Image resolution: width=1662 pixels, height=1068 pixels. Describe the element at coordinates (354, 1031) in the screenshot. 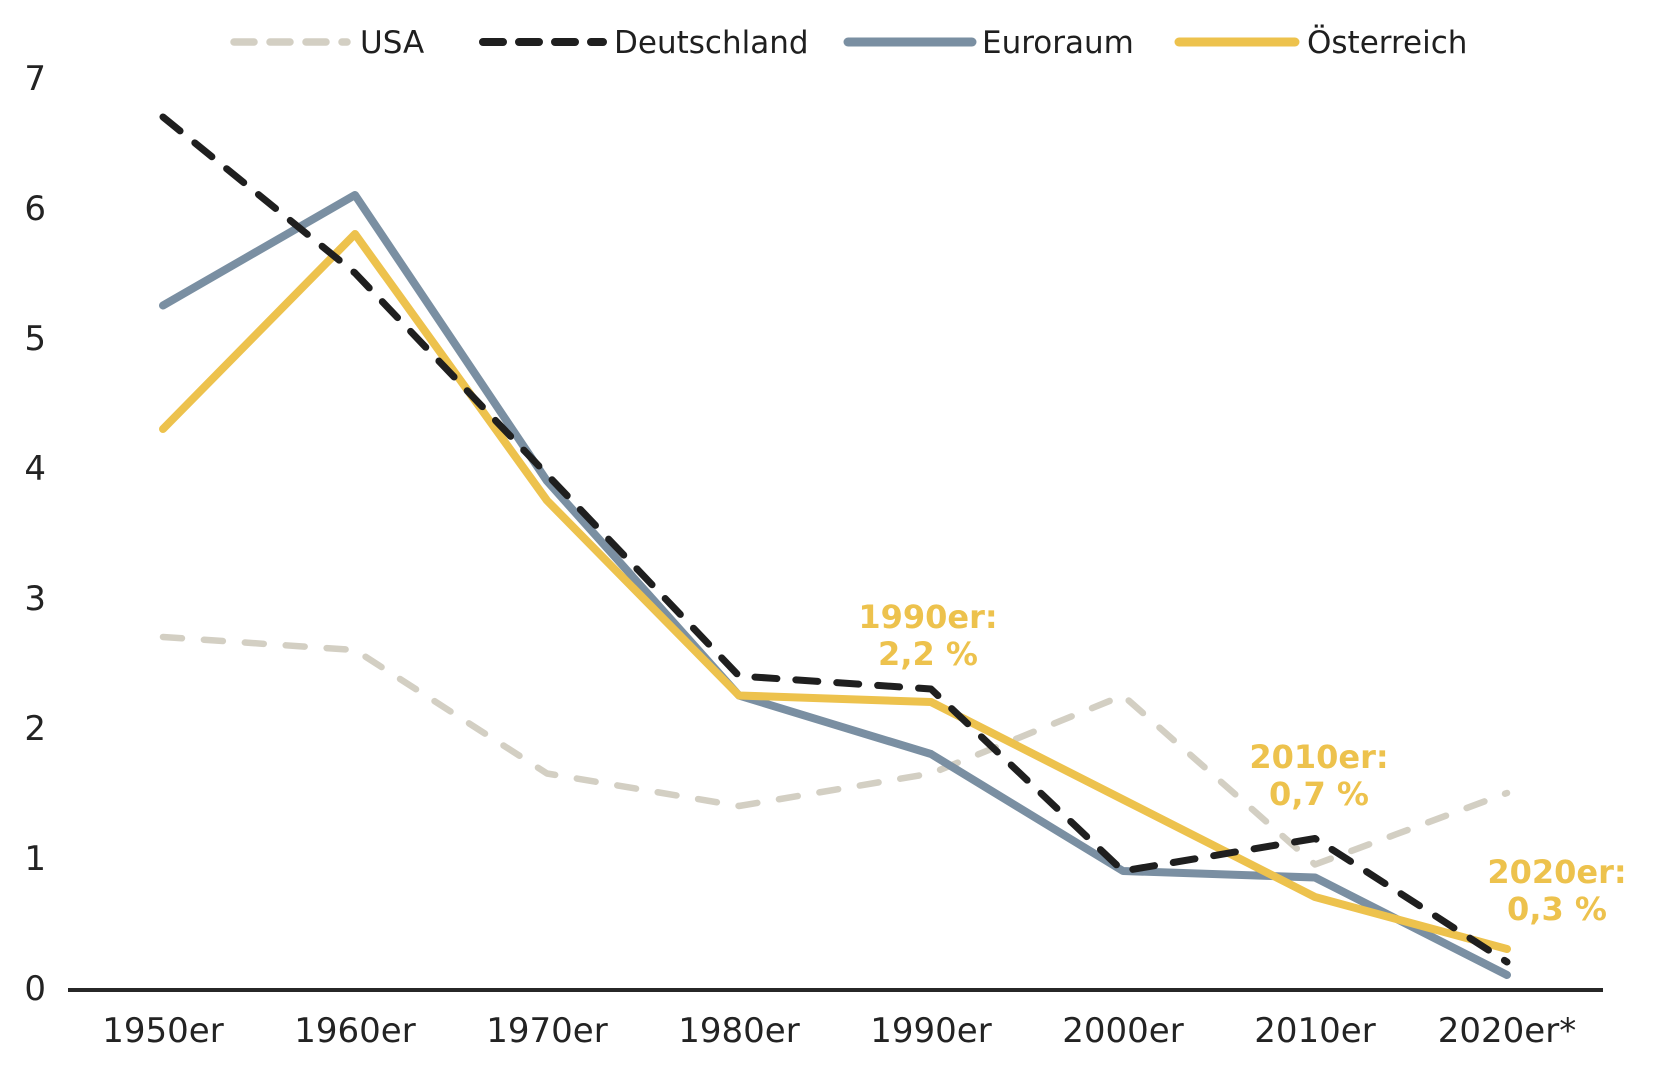

I see `x-axis-tick-label-1960er: 1960er` at that location.